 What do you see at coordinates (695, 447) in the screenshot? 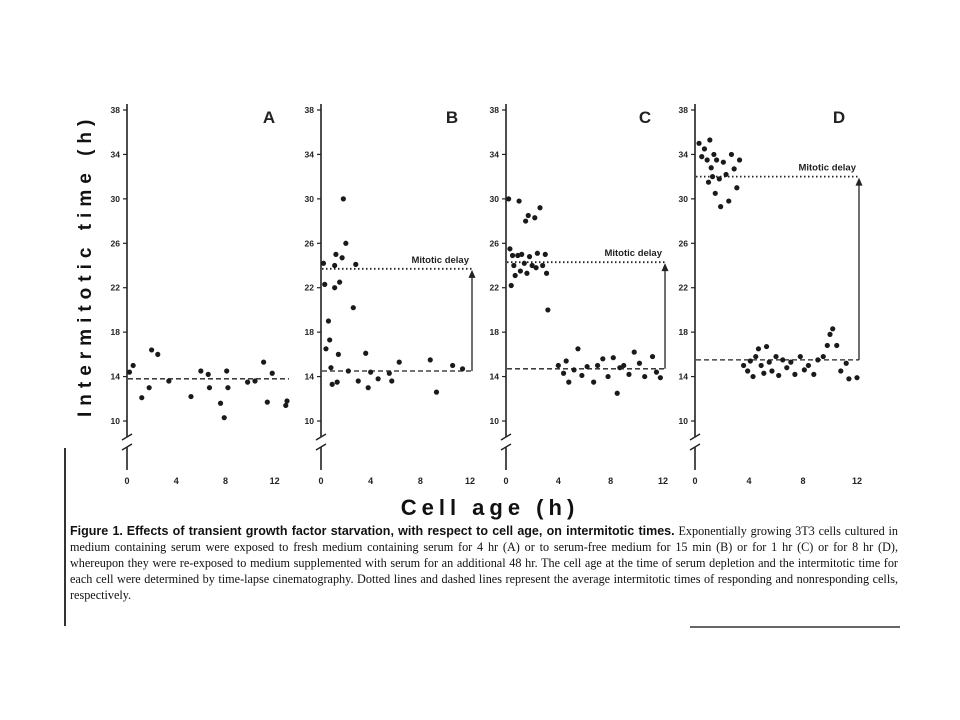
I see `panel-d-axis-break` at bounding box center [695, 447].